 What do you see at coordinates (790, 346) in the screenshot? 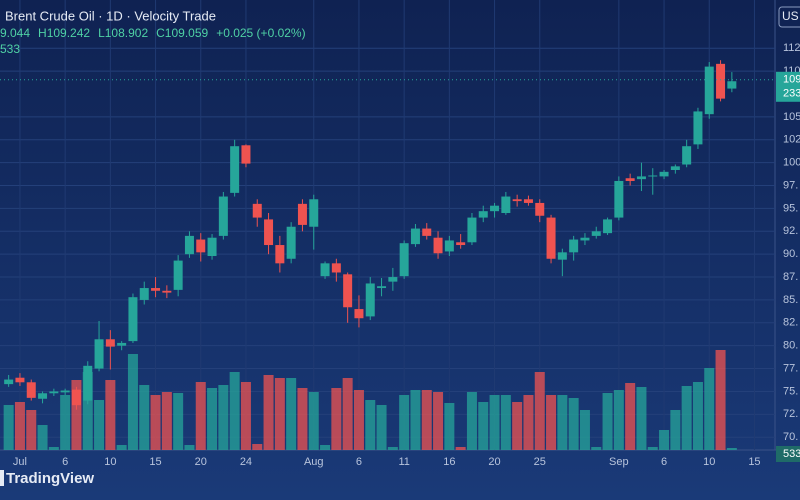
I see `y-tick-label: 80.` at bounding box center [790, 346].